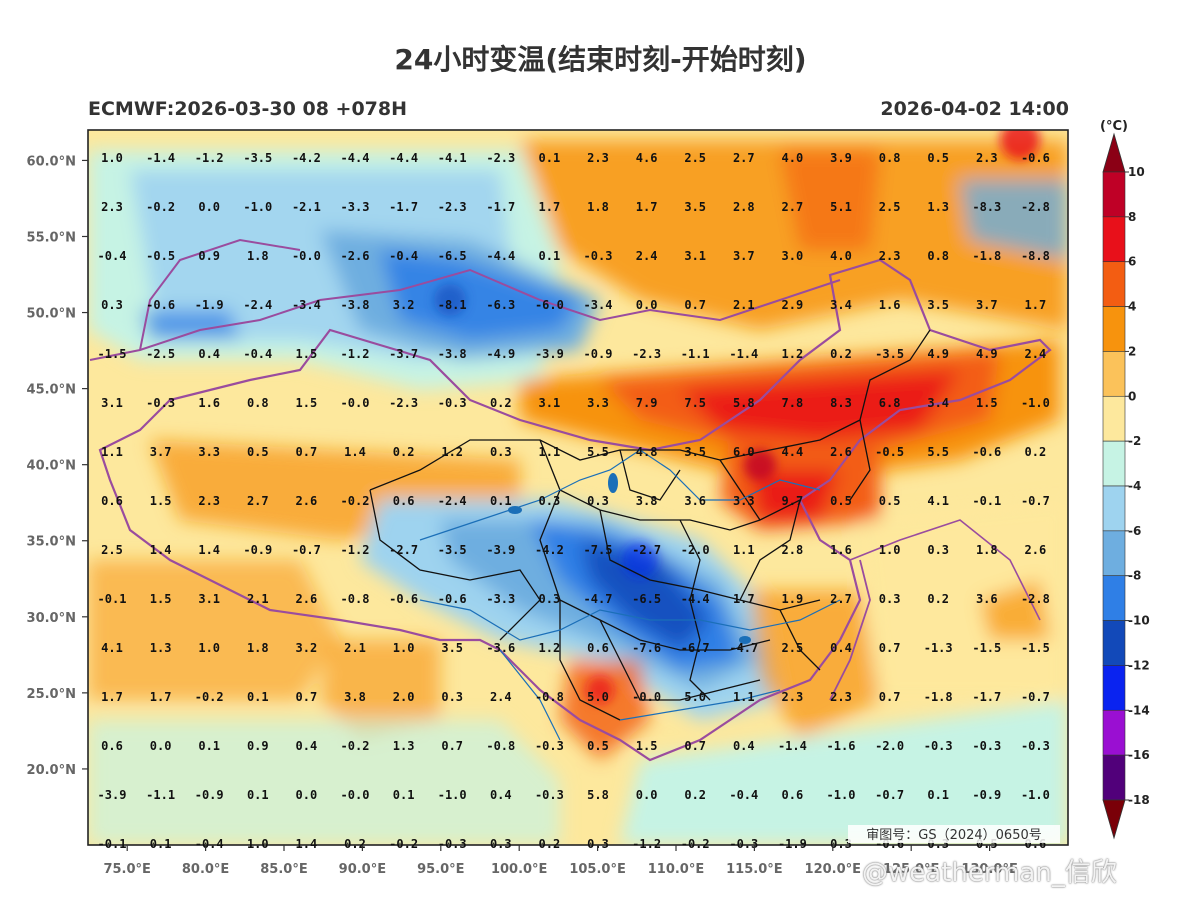 The image size is (1201, 900). I want to click on grid-value: 2.8, so click(744, 207).